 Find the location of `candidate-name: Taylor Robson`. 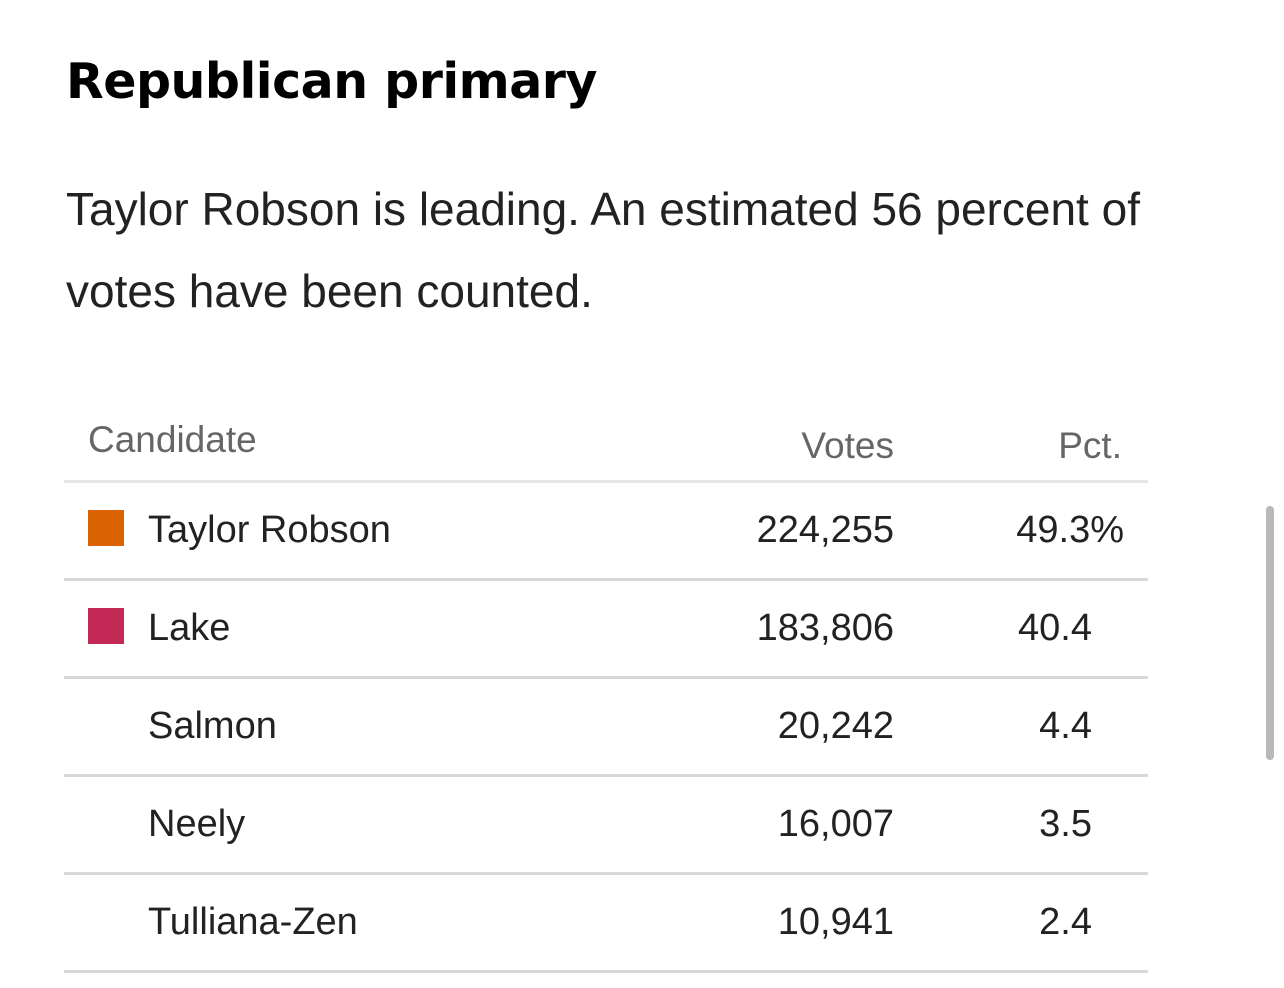

candidate-name: Taylor Robson is located at coordinates (269, 530).